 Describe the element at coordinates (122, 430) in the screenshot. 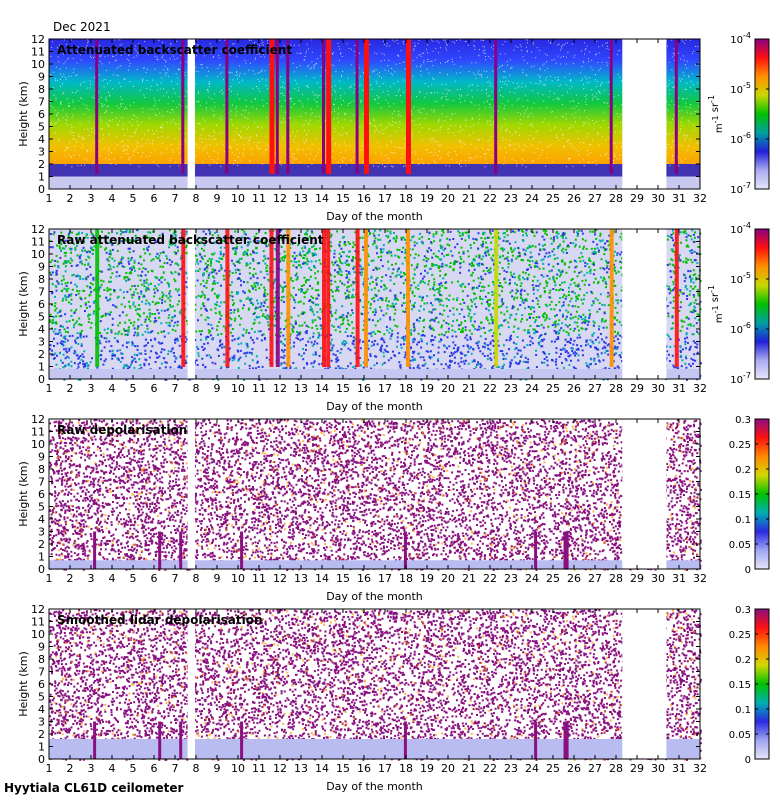

I see `panel-title: Raw depolarisation` at that location.